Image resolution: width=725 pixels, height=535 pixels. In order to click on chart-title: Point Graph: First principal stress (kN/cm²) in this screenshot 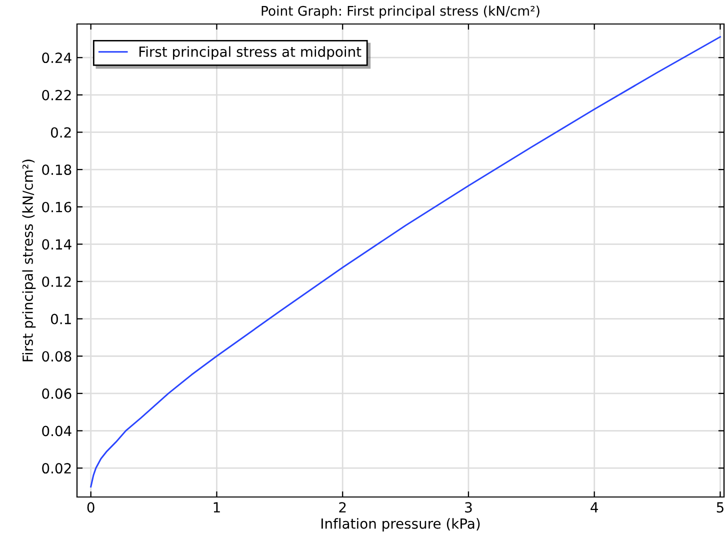, I will do `click(401, 12)`.